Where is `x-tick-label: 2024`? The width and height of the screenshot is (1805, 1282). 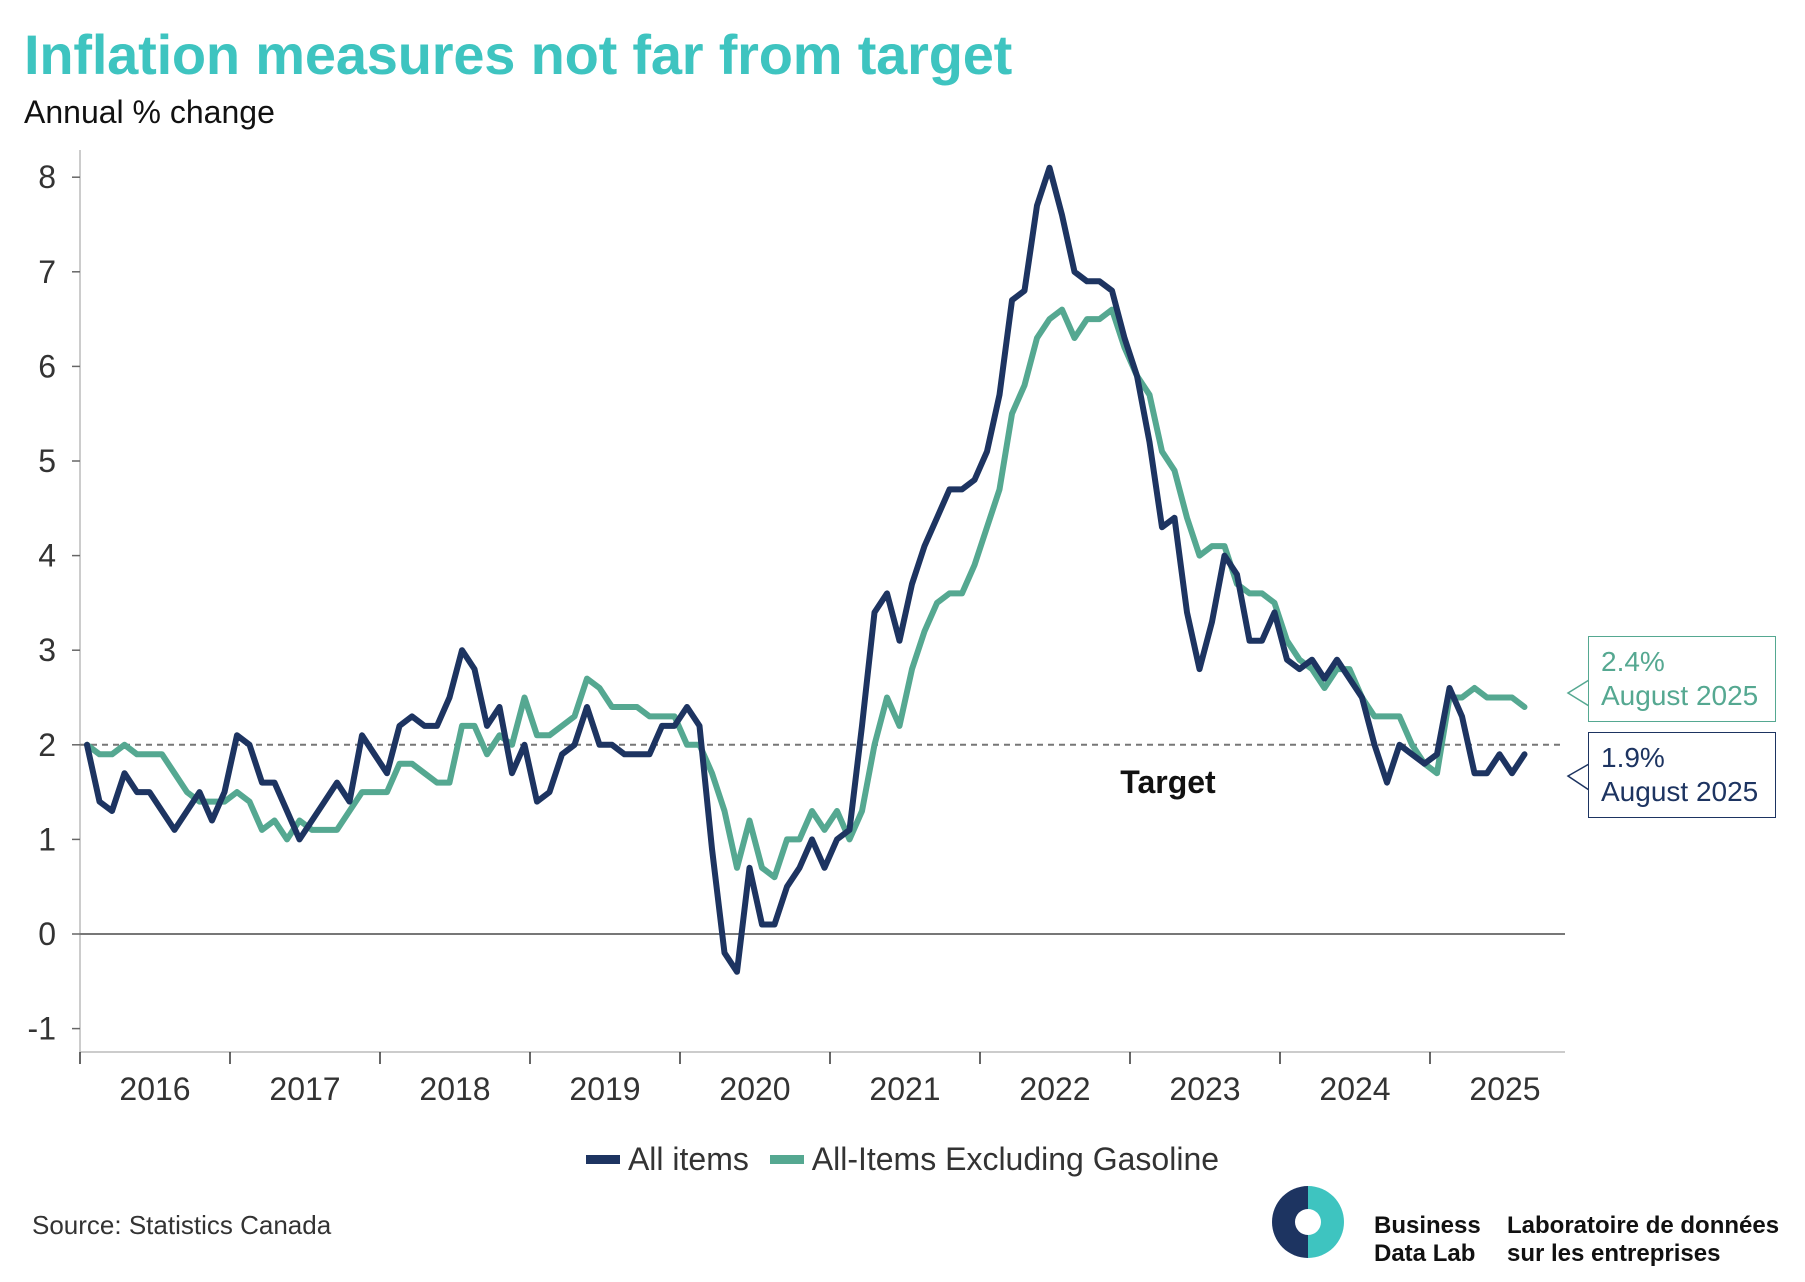
x-tick-label: 2024 is located at coordinates (1354, 1089).